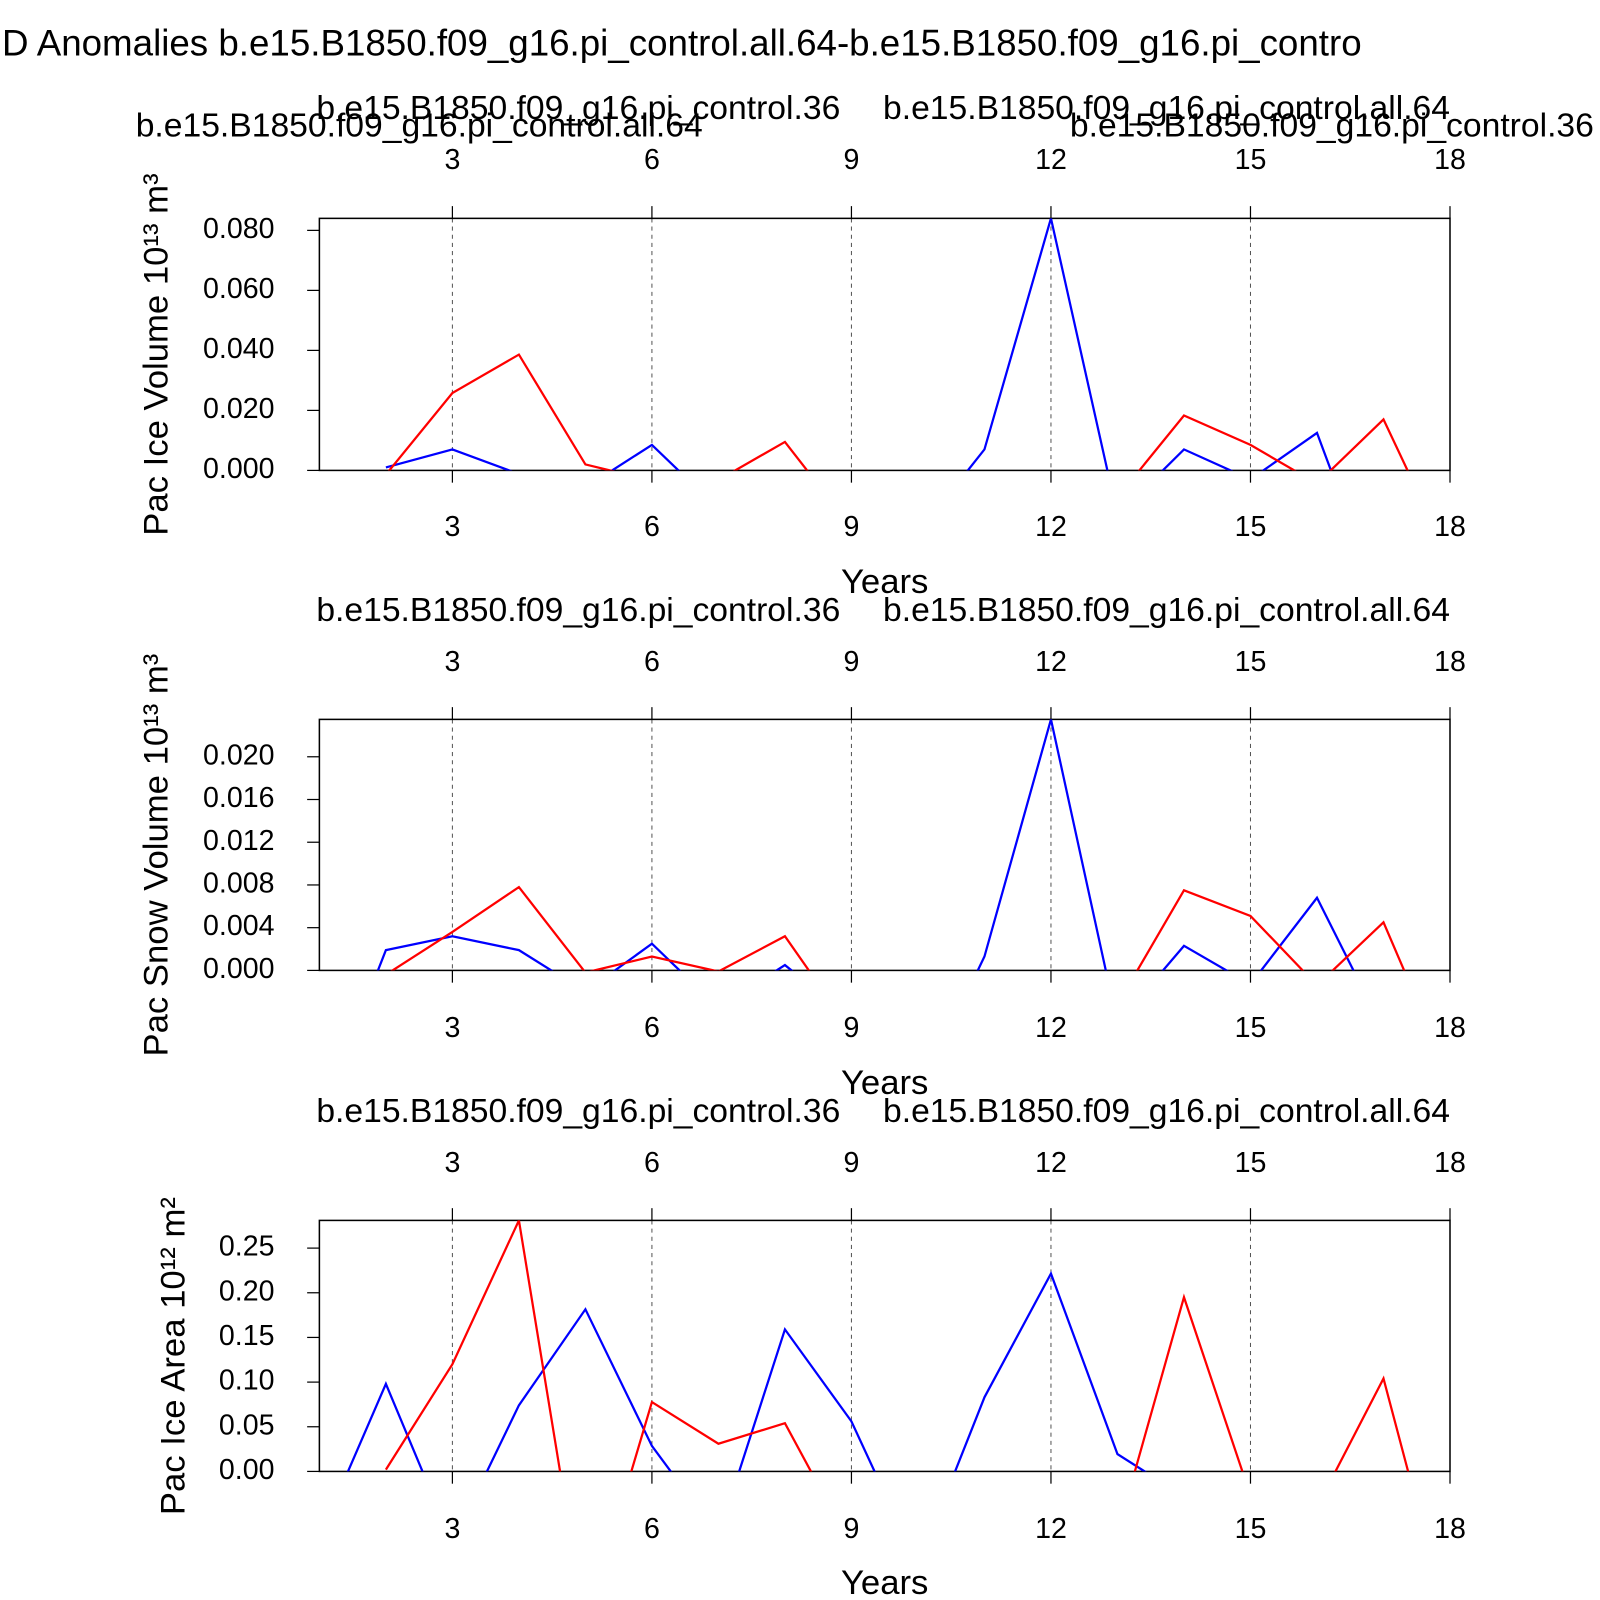 The image size is (1600, 1600). Describe the element at coordinates (238, 798) in the screenshot. I see `y-tick-label: 0.016` at that location.